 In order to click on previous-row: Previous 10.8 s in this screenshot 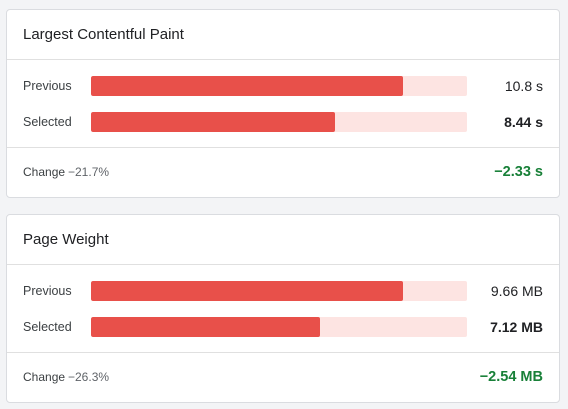, I will do `click(283, 86)`.